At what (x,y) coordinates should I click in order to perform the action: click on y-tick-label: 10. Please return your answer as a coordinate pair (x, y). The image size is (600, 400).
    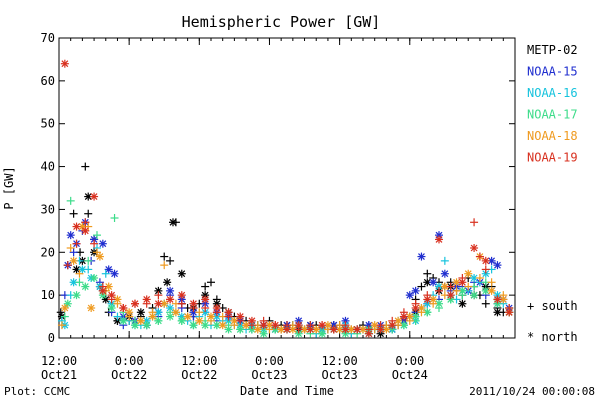
    Looking at the image, I should click on (48, 295).